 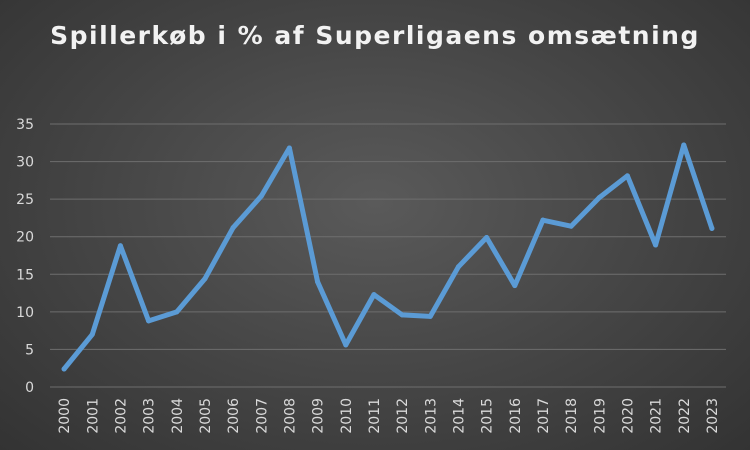 What do you see at coordinates (120, 246) in the screenshot?
I see `data-point-2002` at bounding box center [120, 246].